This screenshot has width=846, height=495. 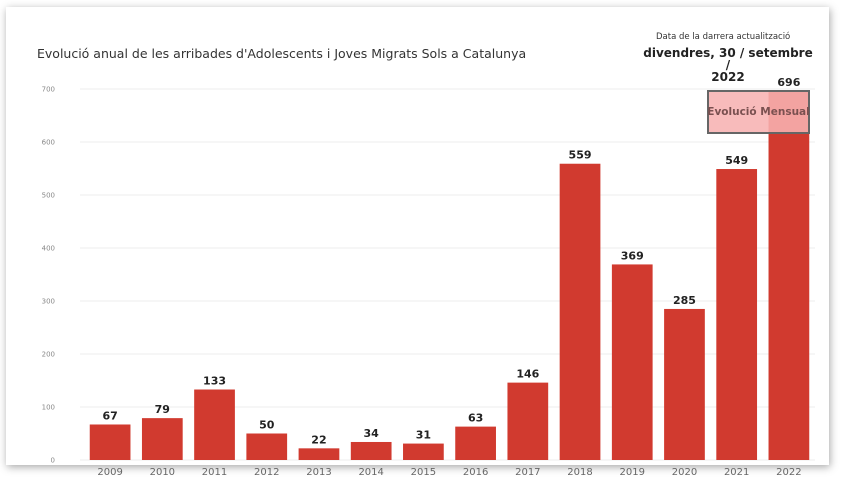 I want to click on y-tick-label: 100, so click(x=48, y=408).